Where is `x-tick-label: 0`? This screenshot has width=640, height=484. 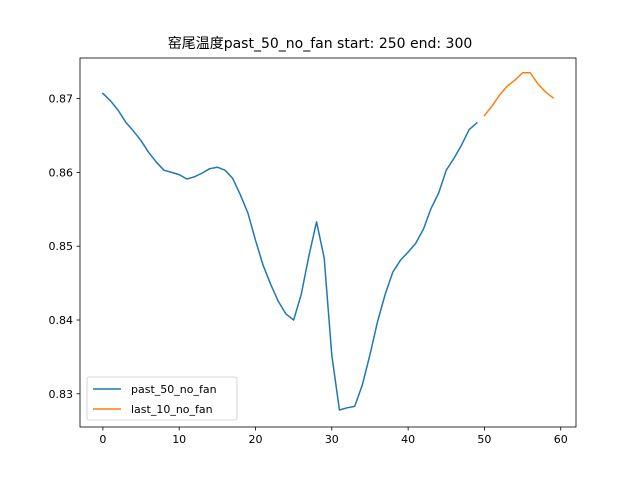 x-tick-label: 0 is located at coordinates (102, 439).